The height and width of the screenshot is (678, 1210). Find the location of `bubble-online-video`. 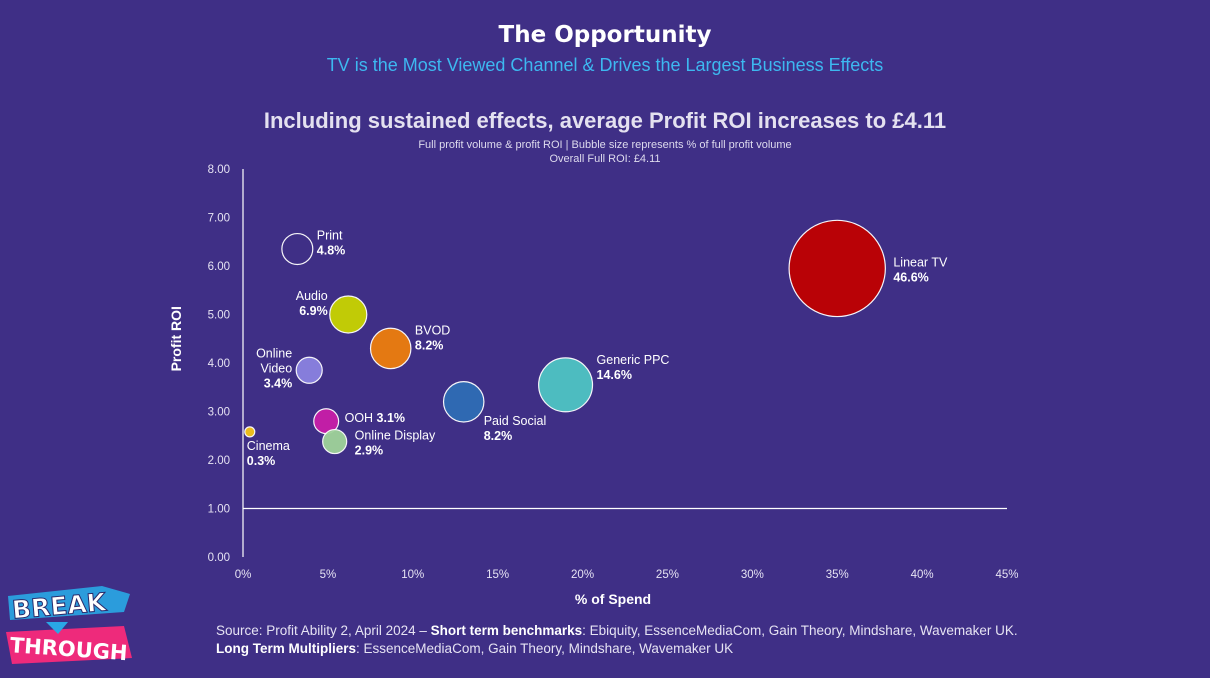

bubble-online-video is located at coordinates (309, 370).